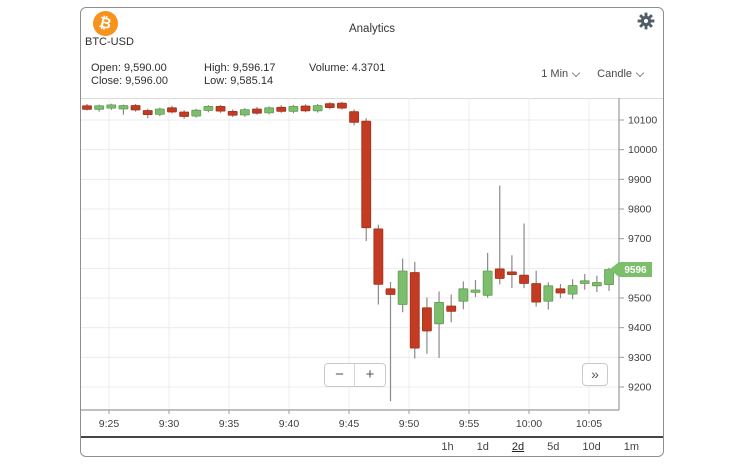  I want to click on x-tick-label: 9:50, so click(409, 424).